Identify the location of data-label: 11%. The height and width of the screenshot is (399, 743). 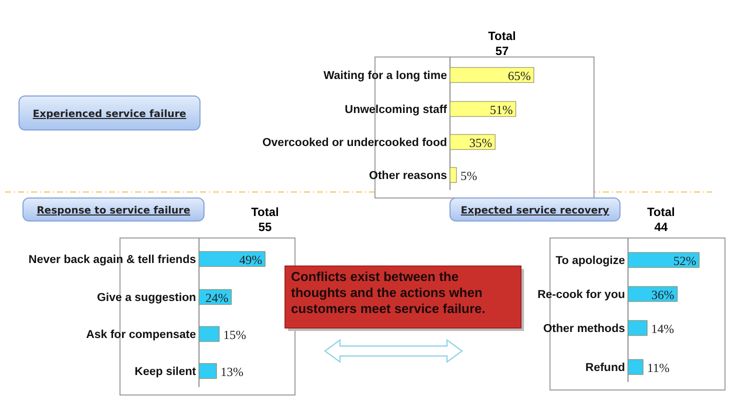
(658, 368).